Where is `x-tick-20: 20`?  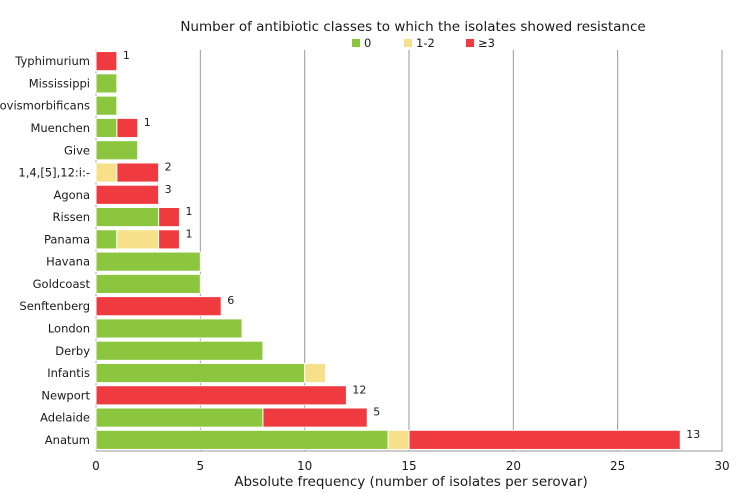 x-tick-20: 20 is located at coordinates (513, 466).